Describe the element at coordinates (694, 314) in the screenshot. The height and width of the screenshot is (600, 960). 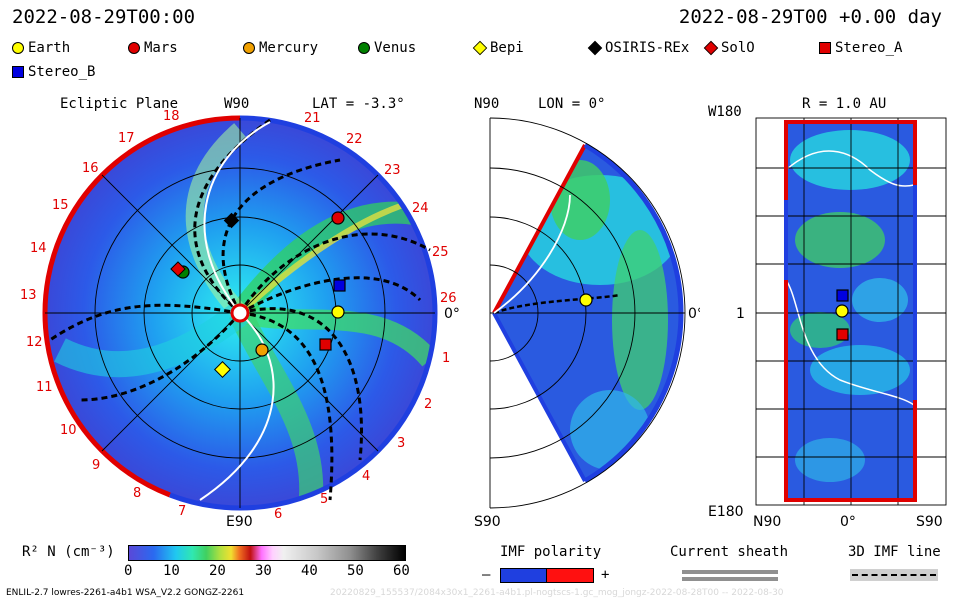
I see `meridional-right-label: 0°` at that location.